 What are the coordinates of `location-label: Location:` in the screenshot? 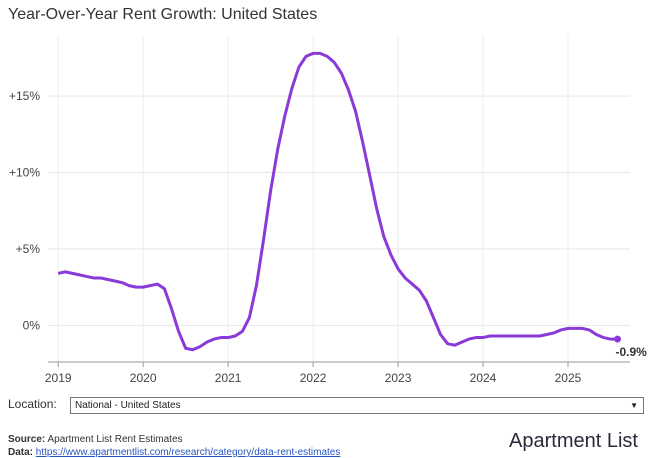 It's located at (32, 404).